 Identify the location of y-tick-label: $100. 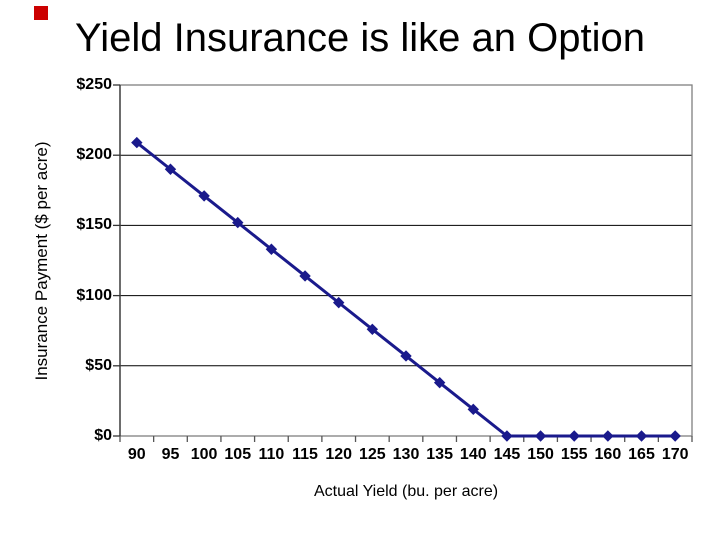
(94, 295).